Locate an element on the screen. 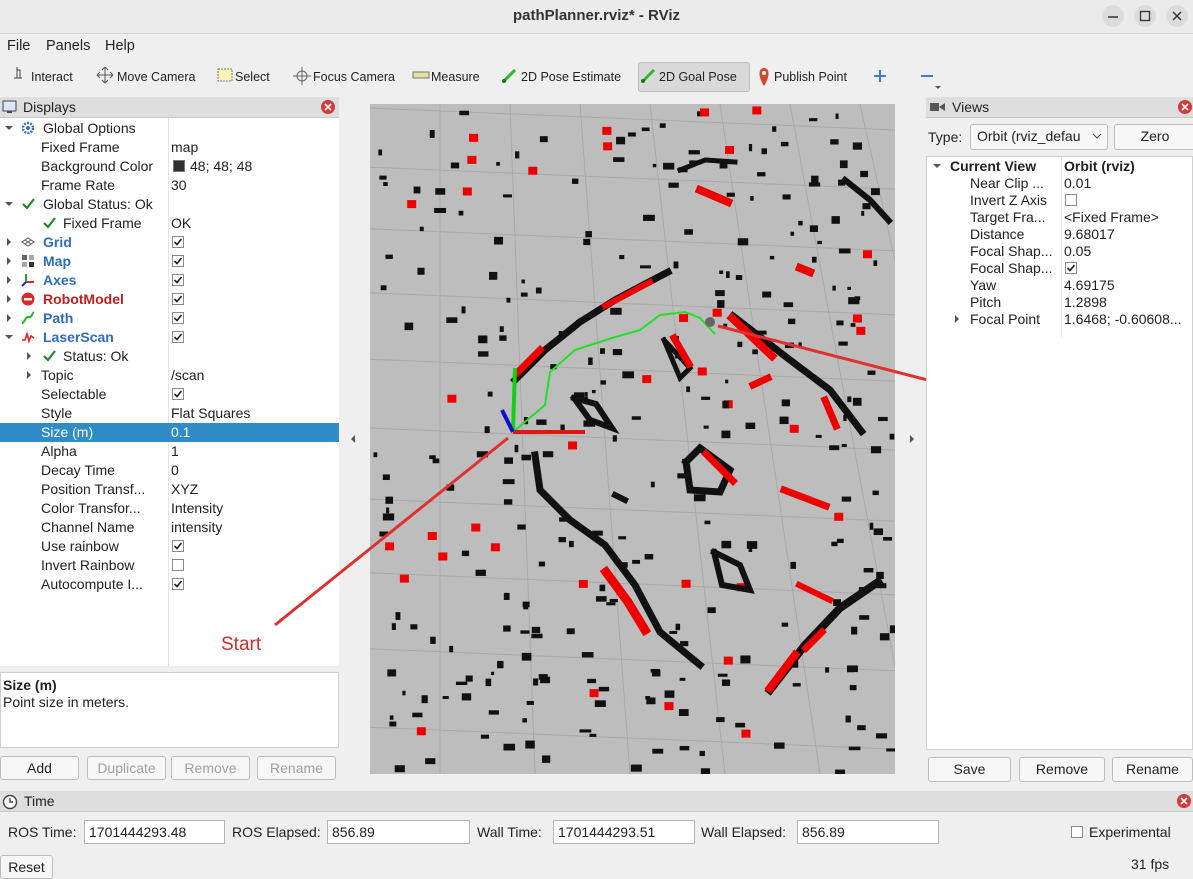 This screenshot has height=879, width=1193. row-label: Channel Name is located at coordinates (88, 527).